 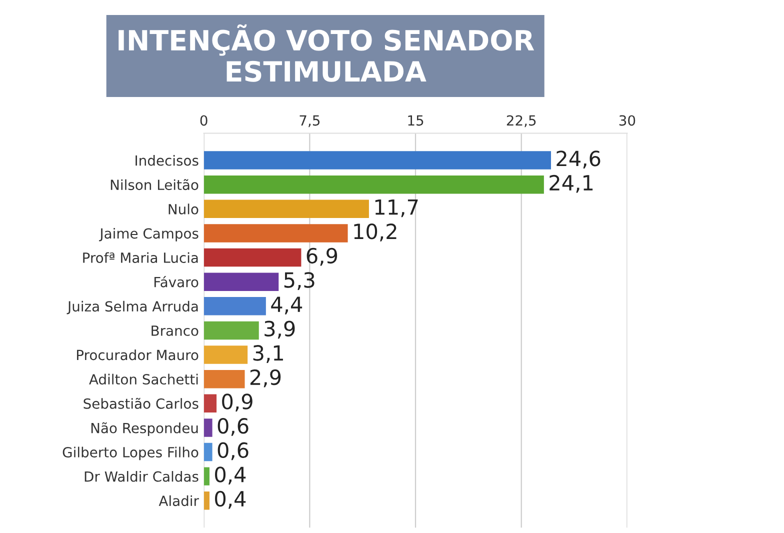 I want to click on data-label: 2,9, so click(x=265, y=378).